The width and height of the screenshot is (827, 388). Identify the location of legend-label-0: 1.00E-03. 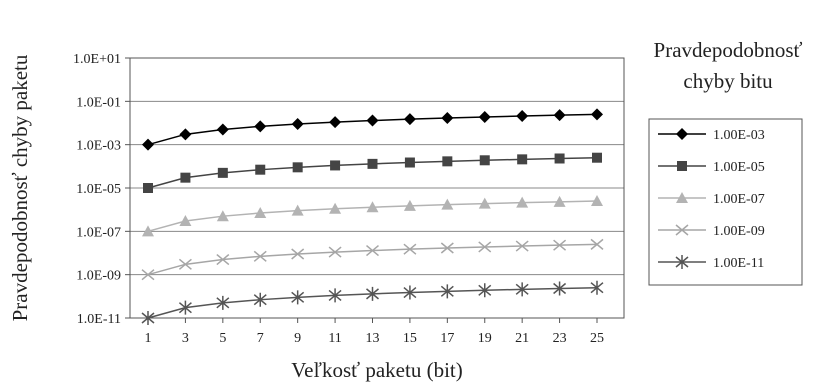
(739, 135).